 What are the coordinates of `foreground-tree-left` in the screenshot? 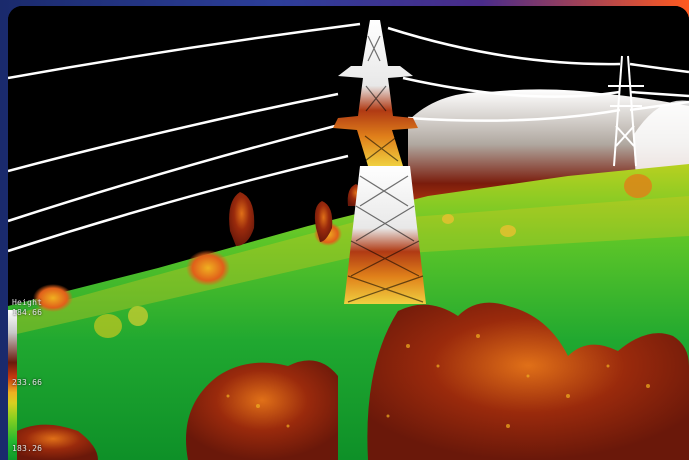 It's located at (262, 410).